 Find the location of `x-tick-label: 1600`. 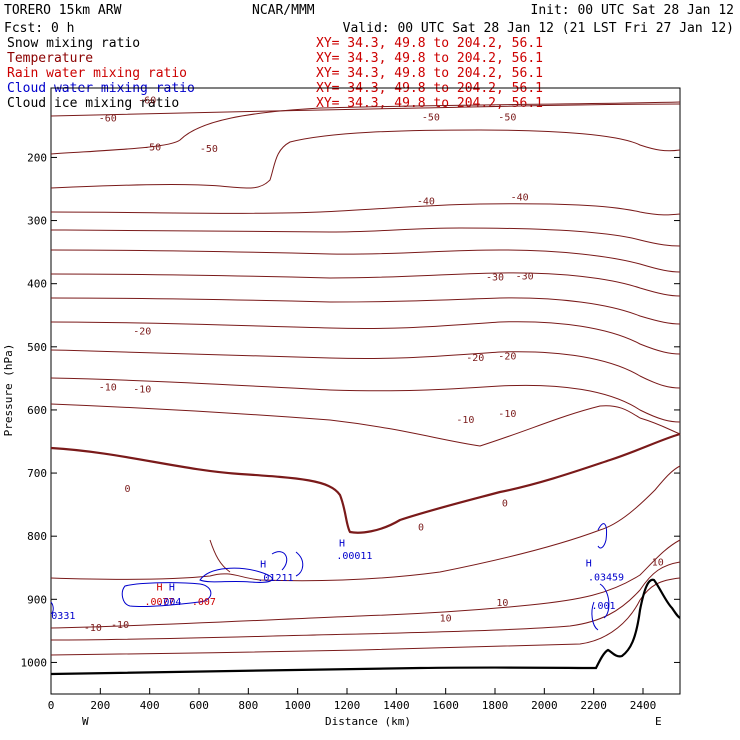

x-tick-label: 1600 is located at coordinates (445, 705).